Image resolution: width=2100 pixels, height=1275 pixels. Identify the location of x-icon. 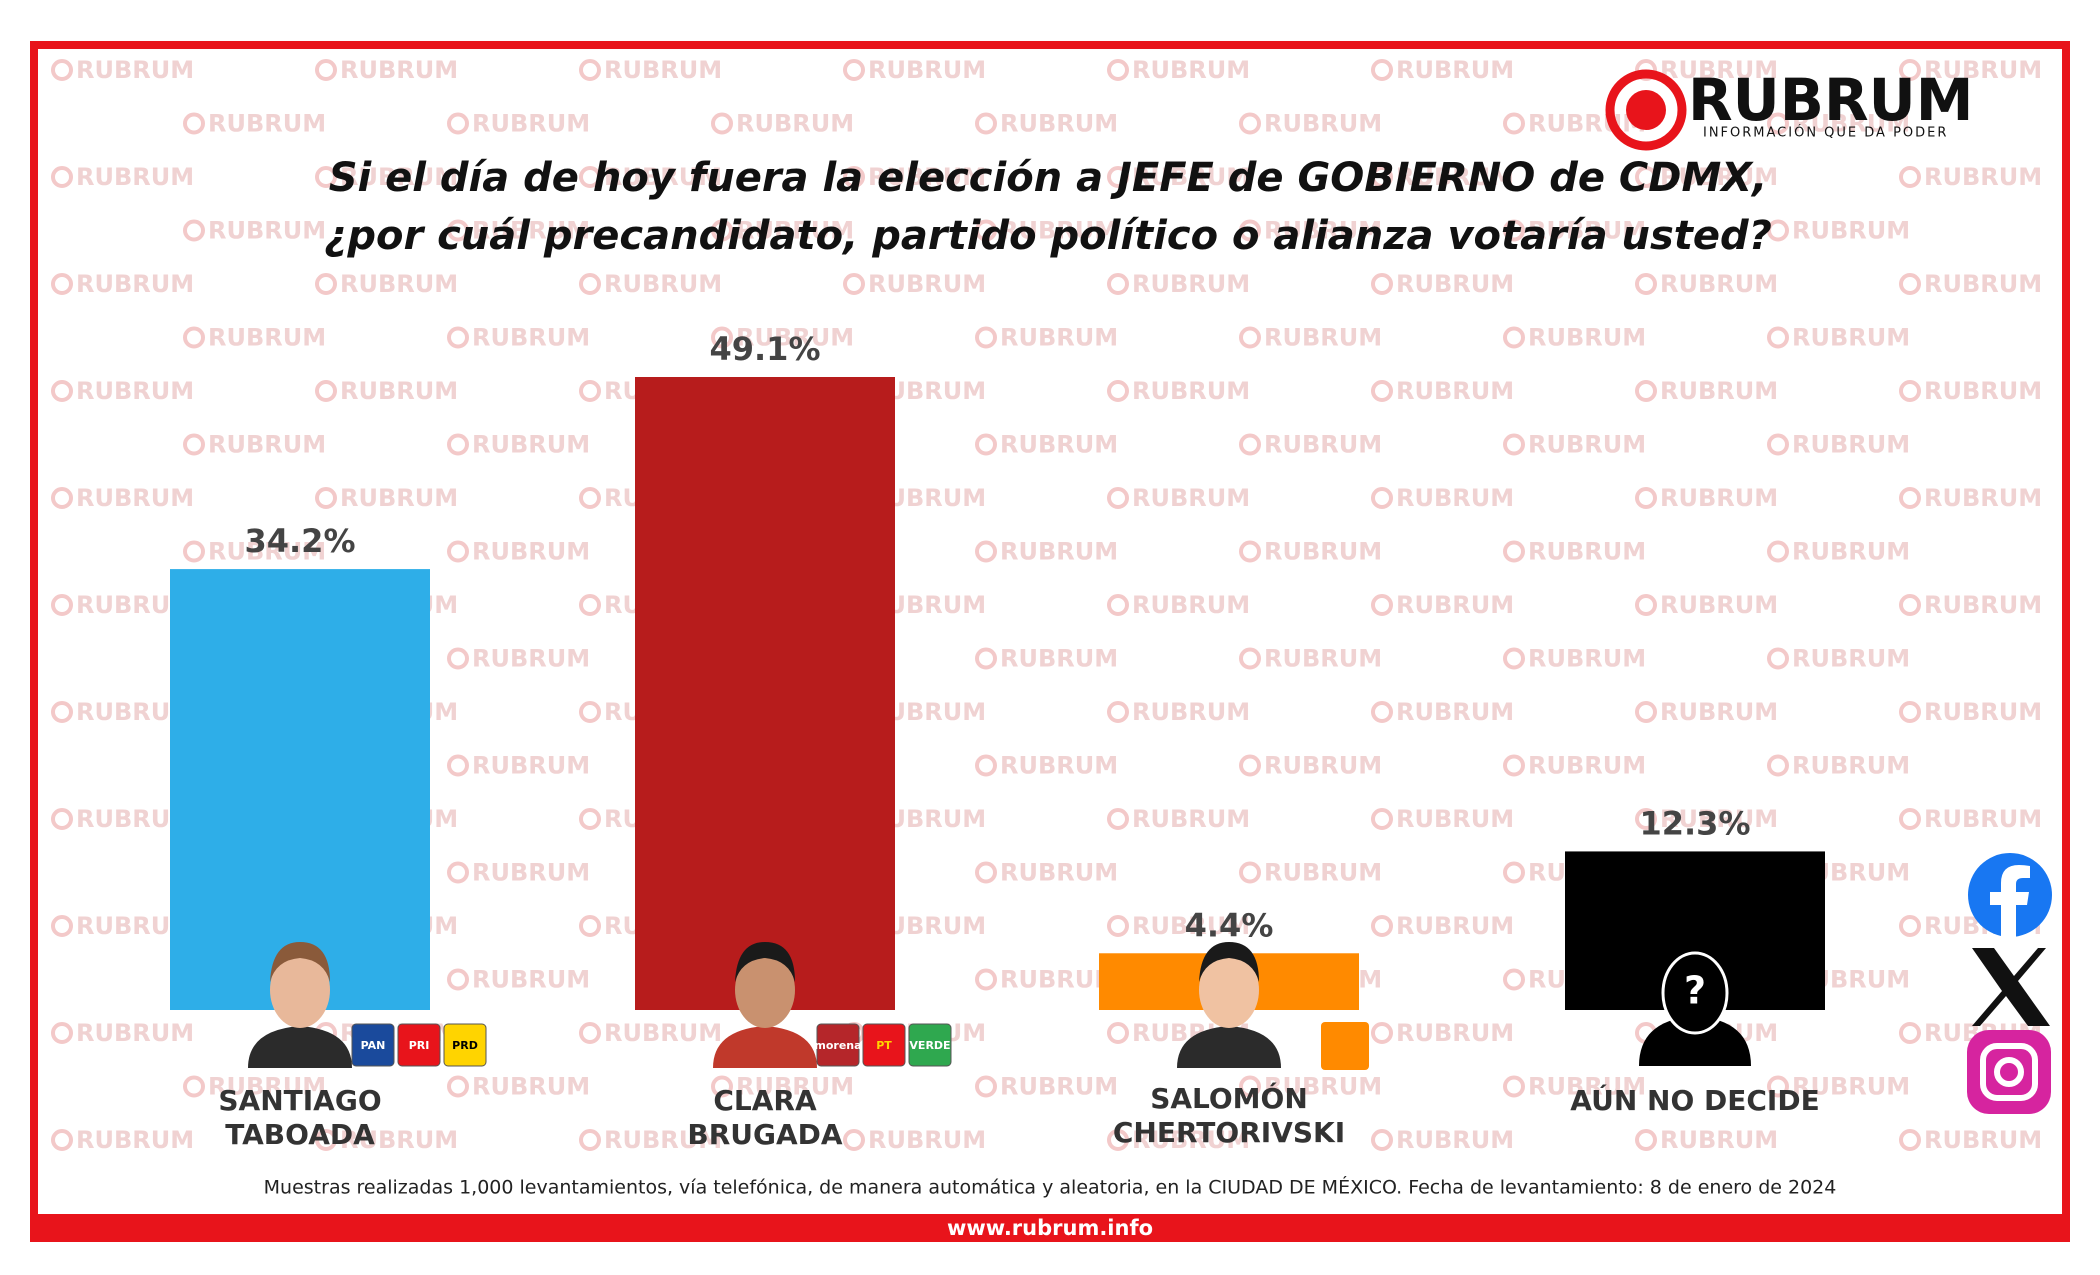
(2011, 987).